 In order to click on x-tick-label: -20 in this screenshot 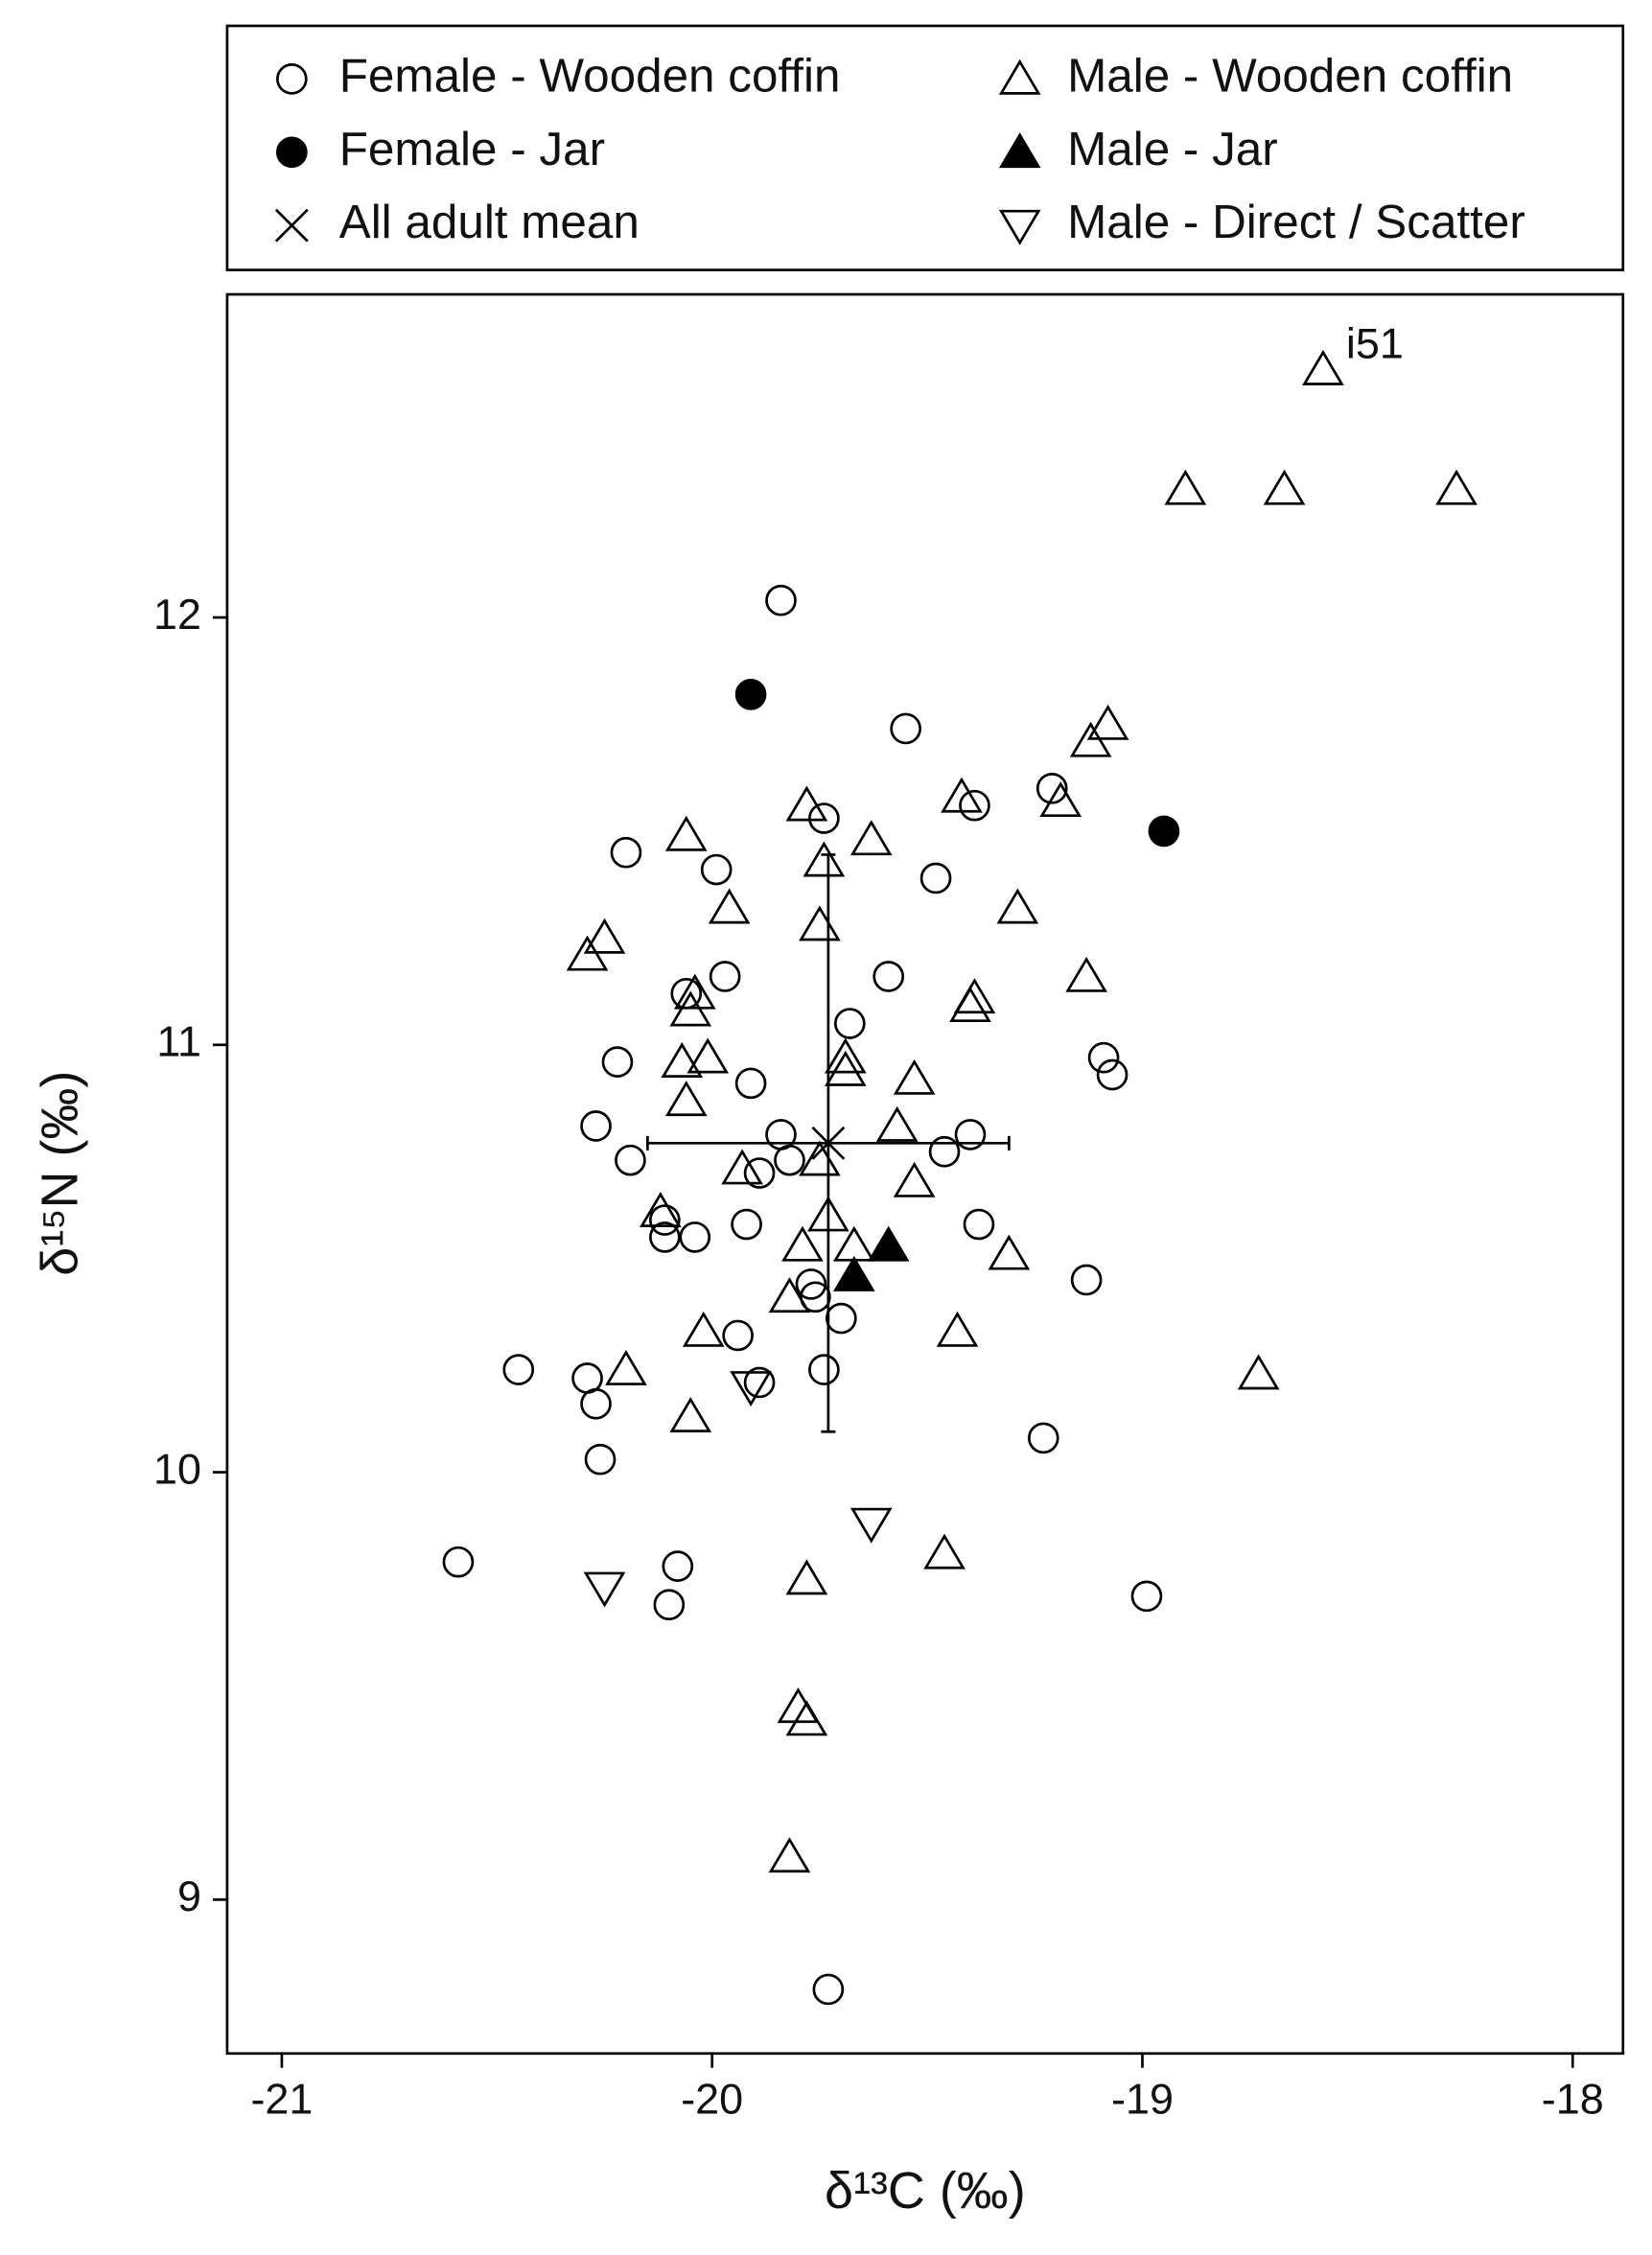, I will do `click(712, 2099)`.